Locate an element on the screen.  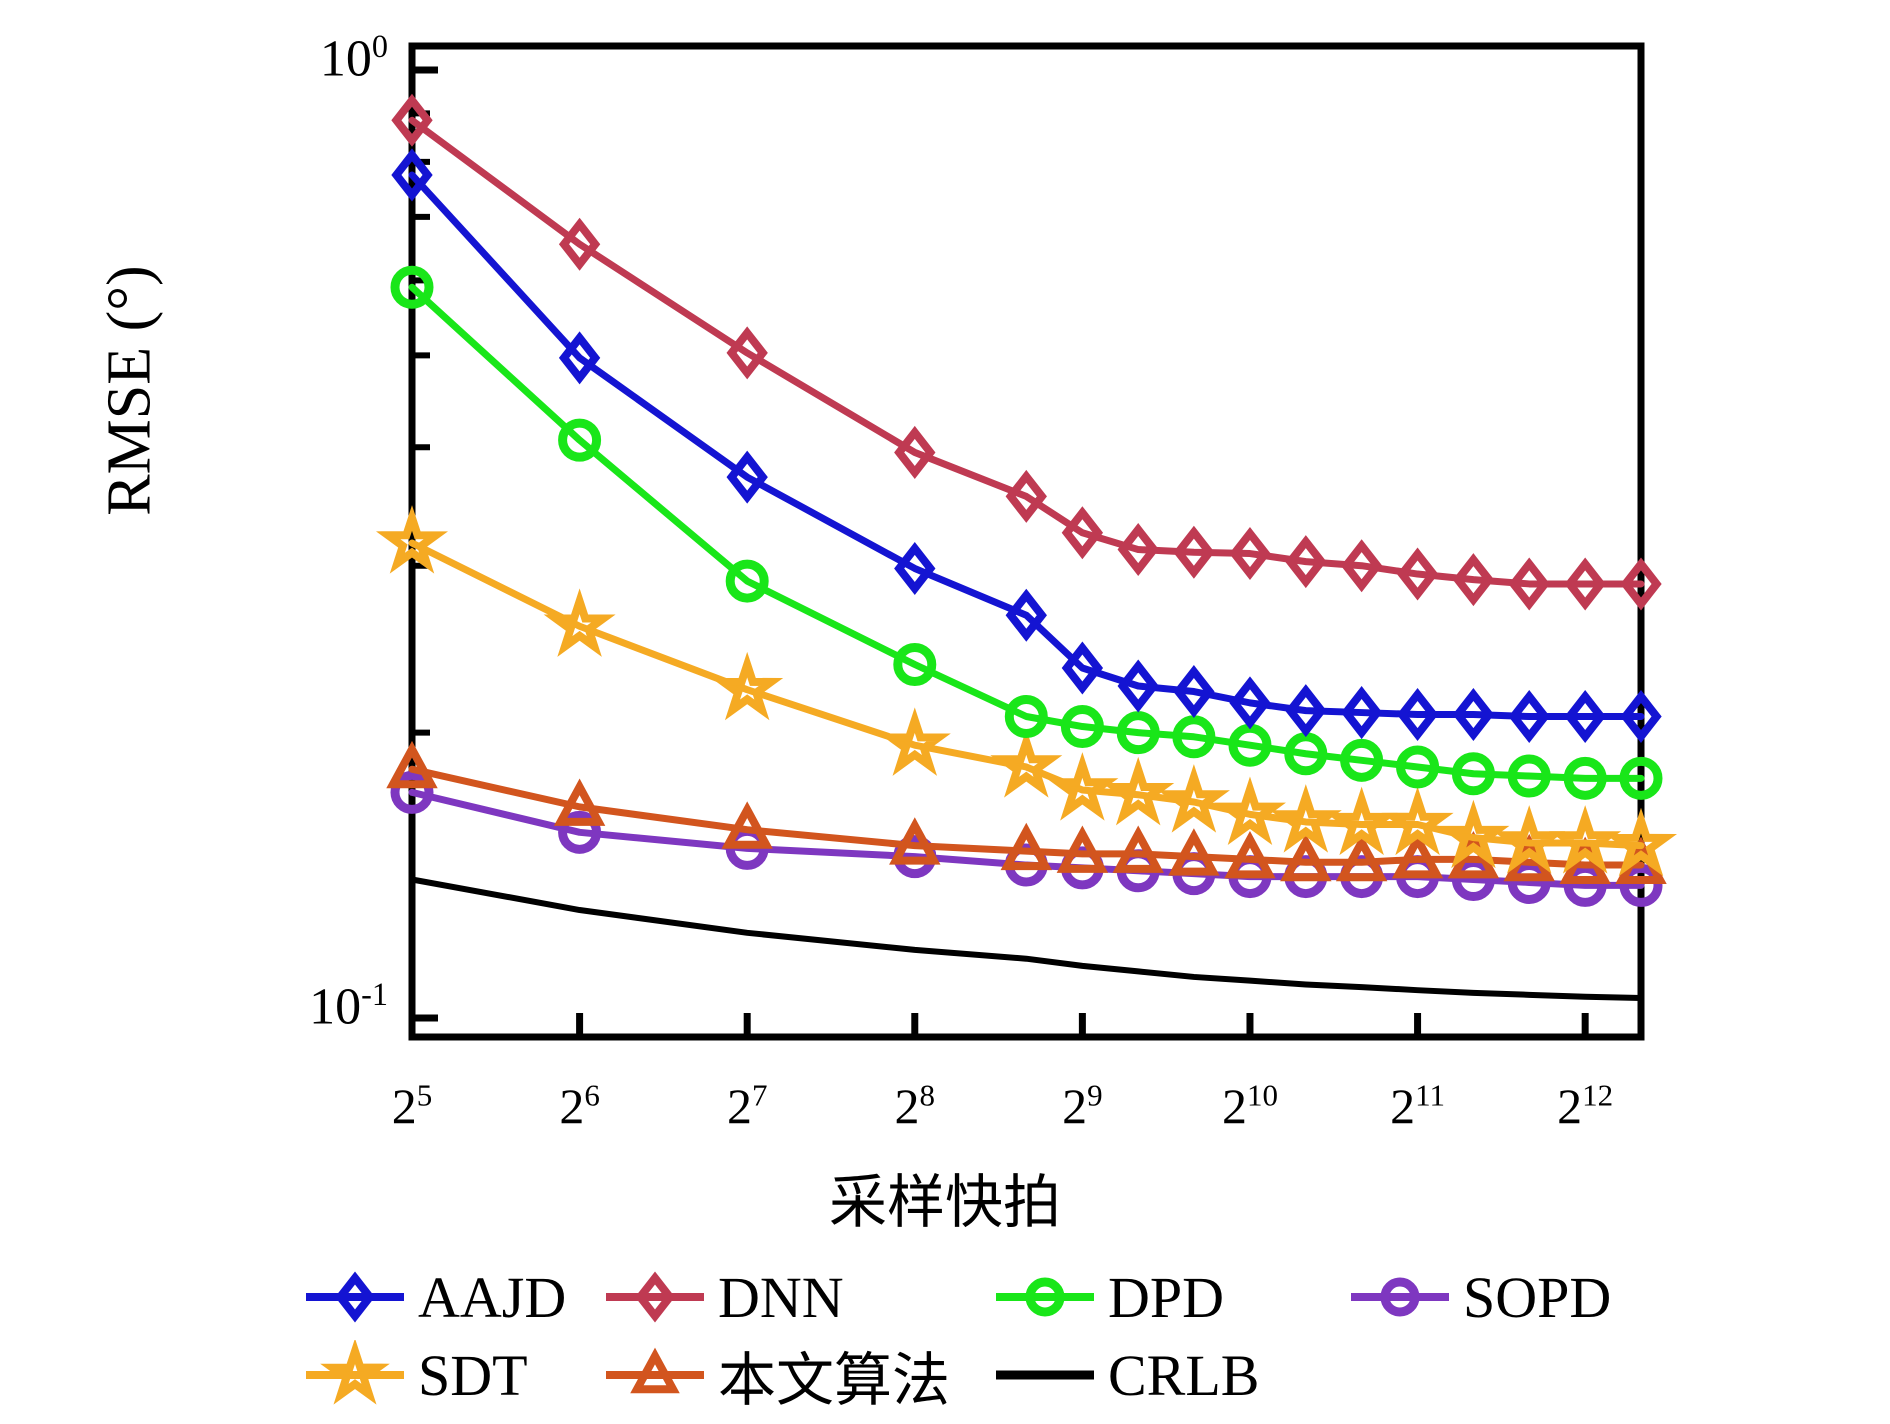
legend-item-本文算法: 本文算法 is located at coordinates (775, 1375).